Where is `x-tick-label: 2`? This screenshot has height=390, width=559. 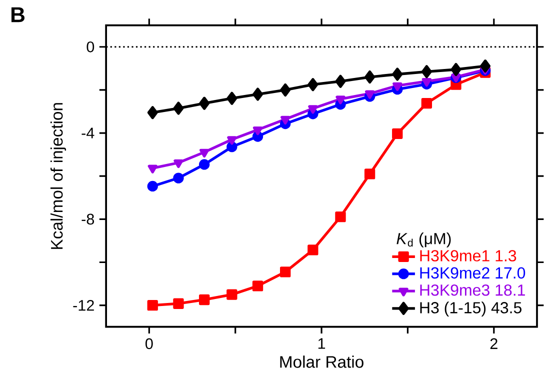
x-tick-label: 2 is located at coordinates (494, 344).